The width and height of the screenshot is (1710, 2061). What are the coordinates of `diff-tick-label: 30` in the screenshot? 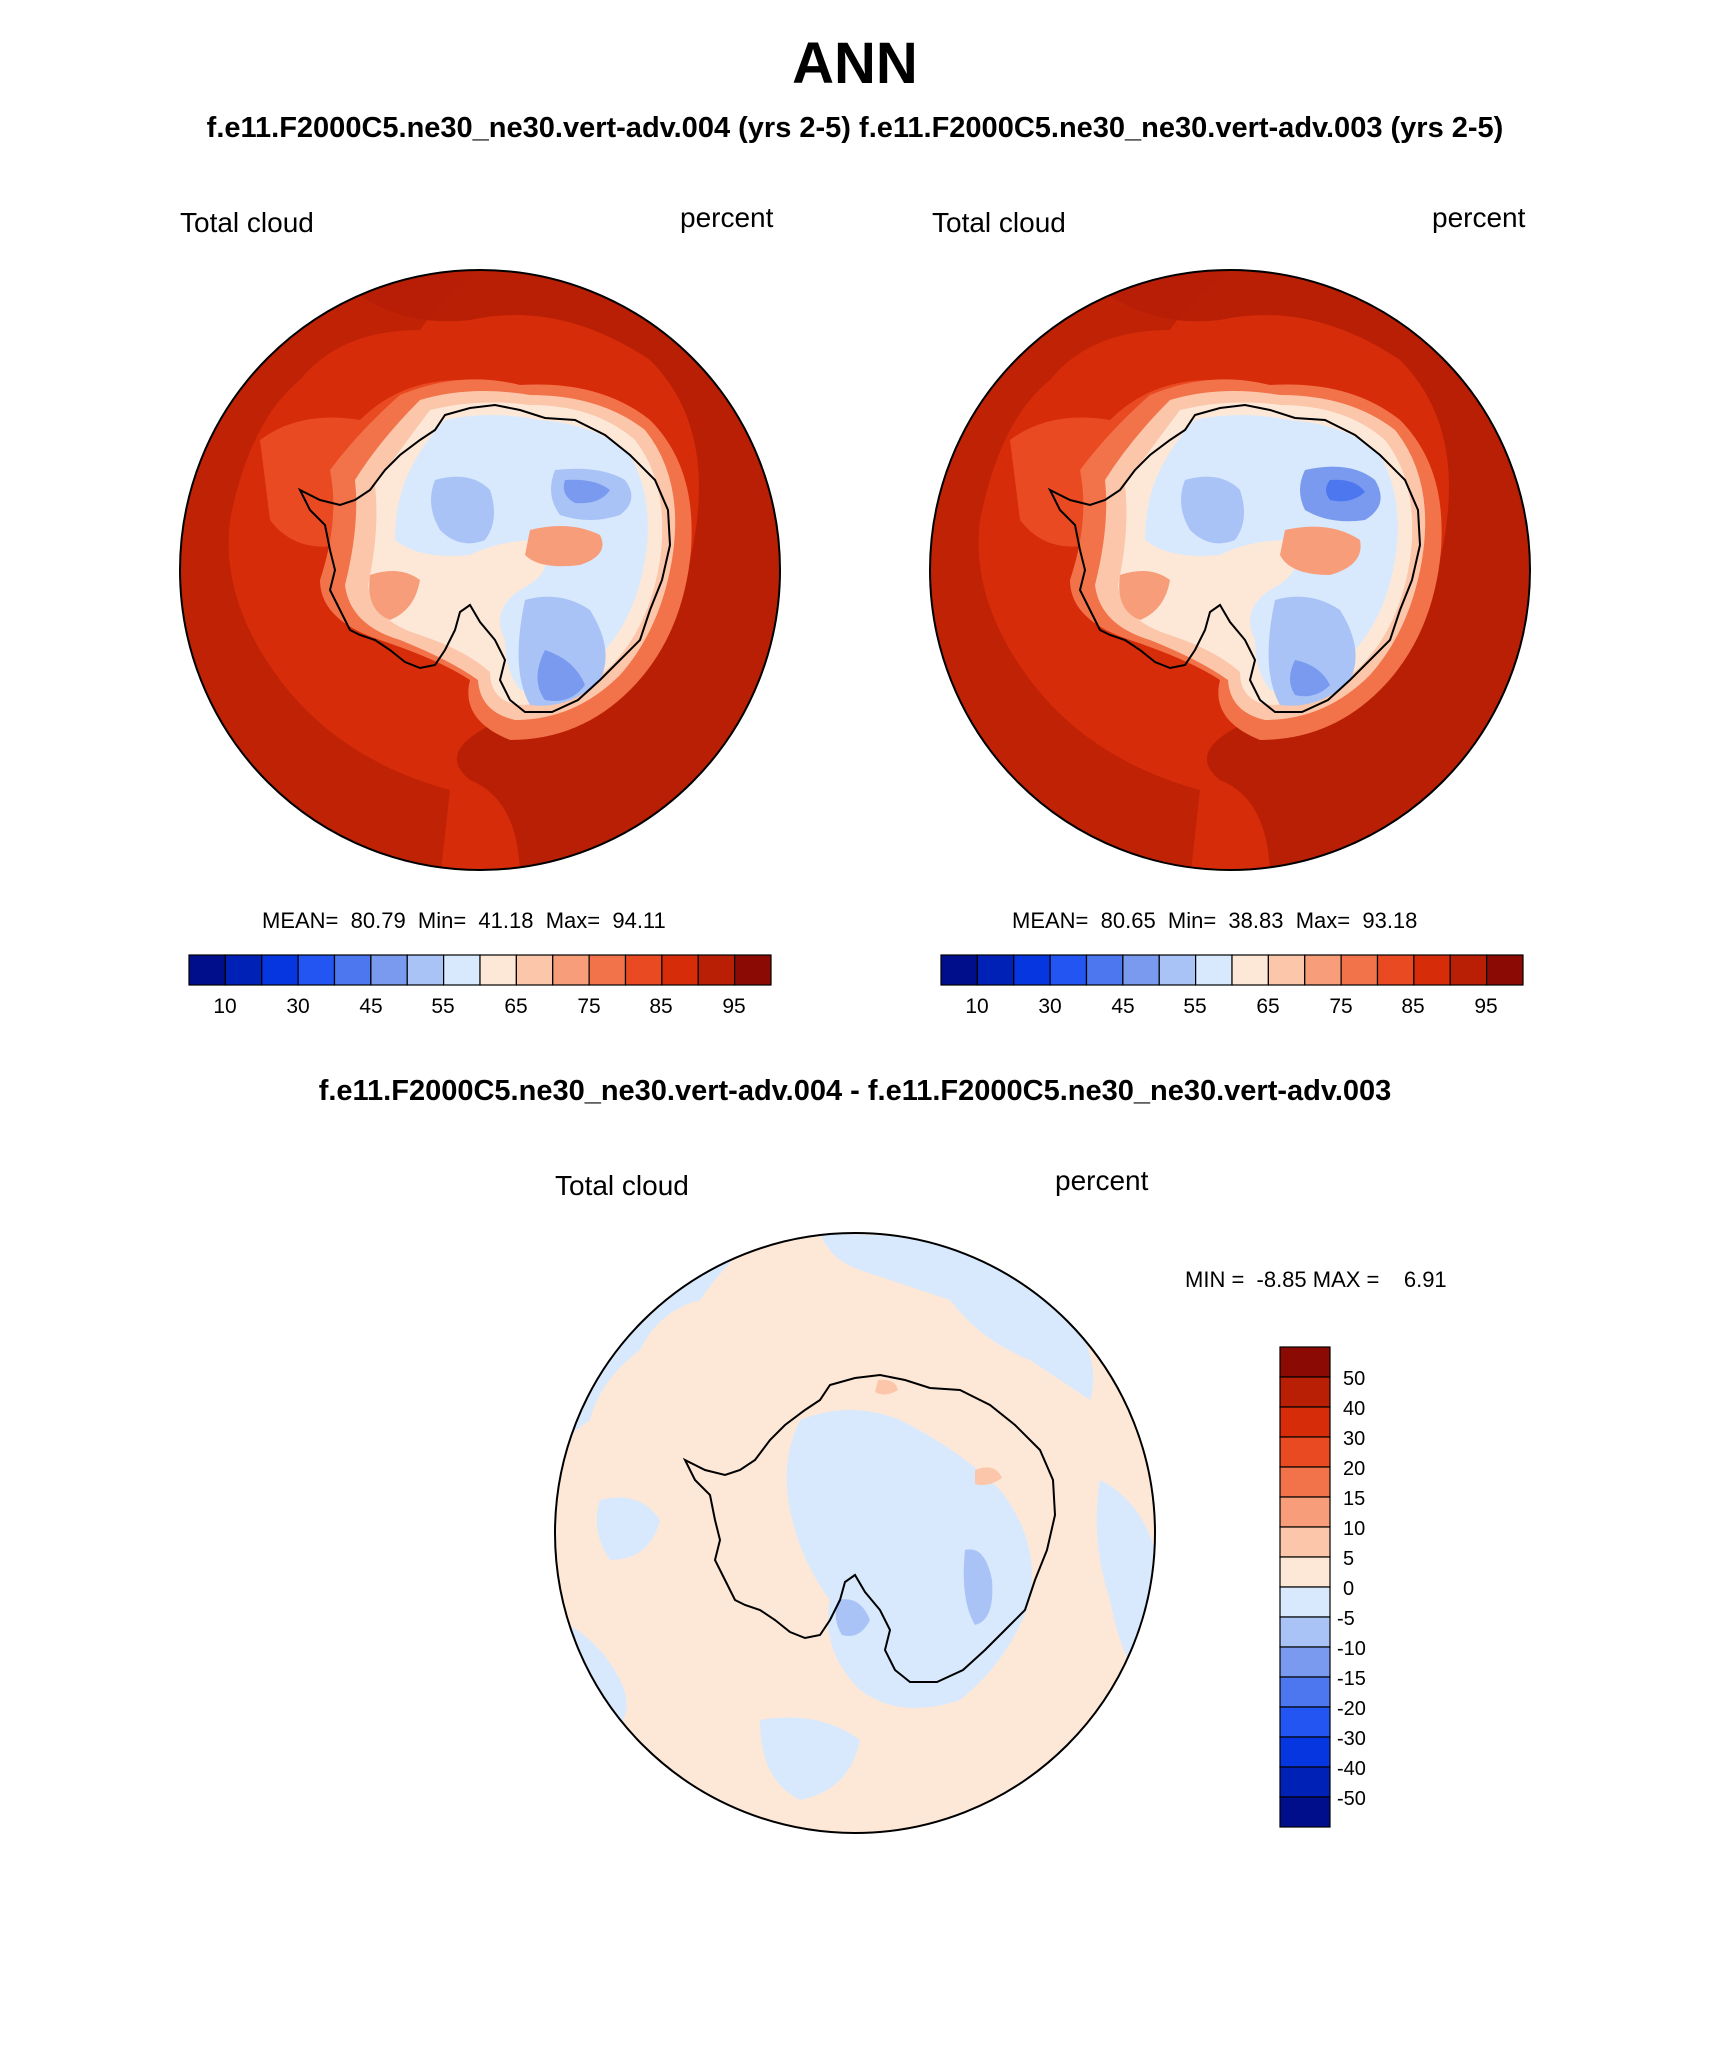 It's located at (1354, 1439).